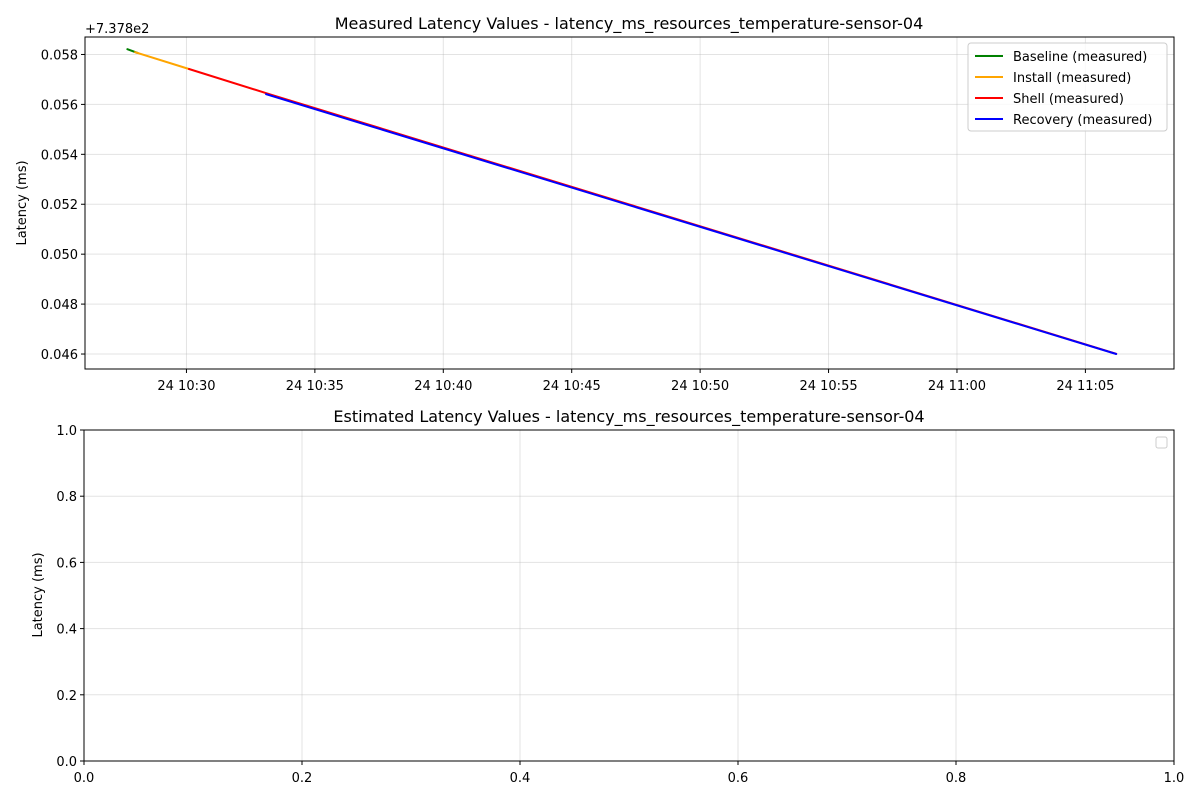 The width and height of the screenshot is (1200, 800). I want to click on chart1-x-tick-label: 24 10:40, so click(443, 386).